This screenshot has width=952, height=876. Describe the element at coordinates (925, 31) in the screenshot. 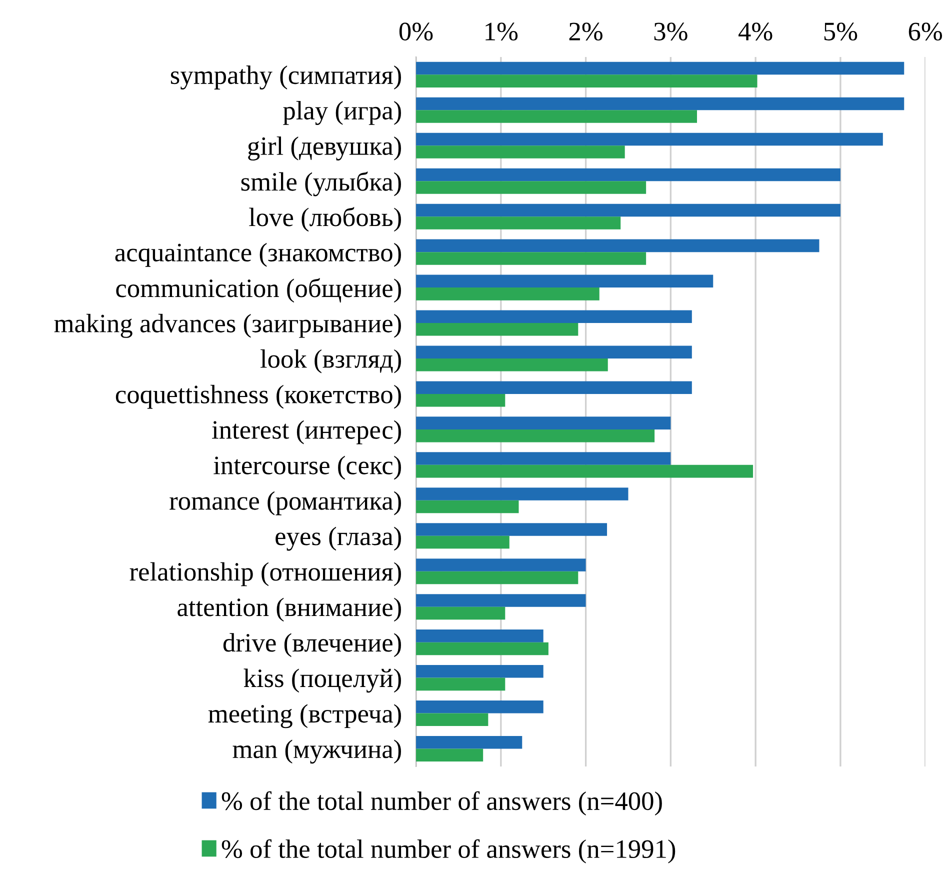

I see `x-tick-label: 6%` at that location.